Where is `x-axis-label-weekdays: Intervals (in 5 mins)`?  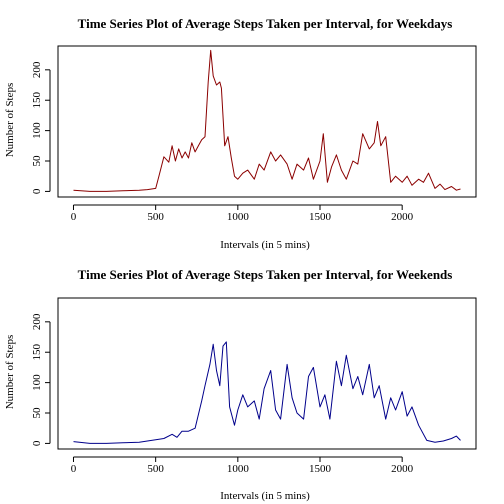
x-axis-label-weekdays: Intervals (in 5 mins) is located at coordinates (265, 245).